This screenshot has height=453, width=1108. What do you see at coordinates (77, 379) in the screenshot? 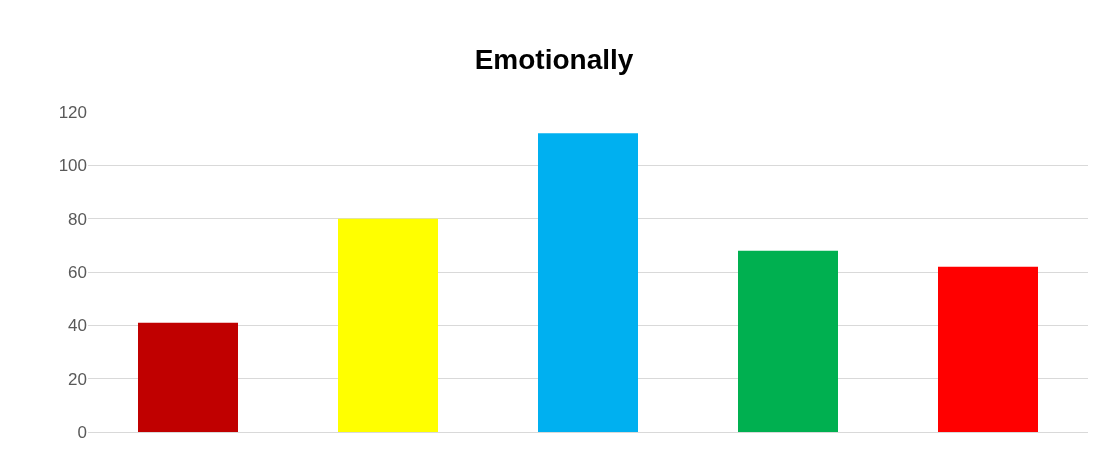
I see `y-tick-label: 20` at bounding box center [77, 379].